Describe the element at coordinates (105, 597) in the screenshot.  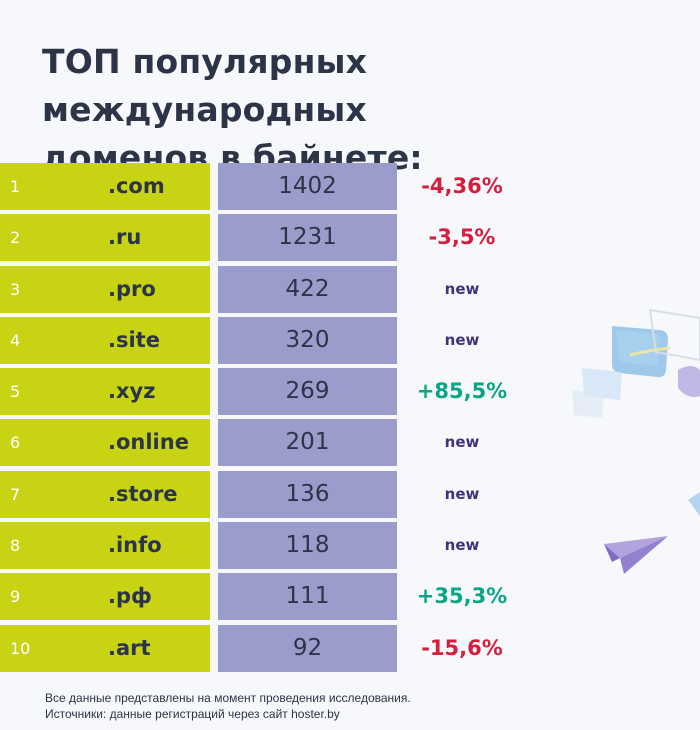
I see `rank-cell: 9 .рф` at that location.